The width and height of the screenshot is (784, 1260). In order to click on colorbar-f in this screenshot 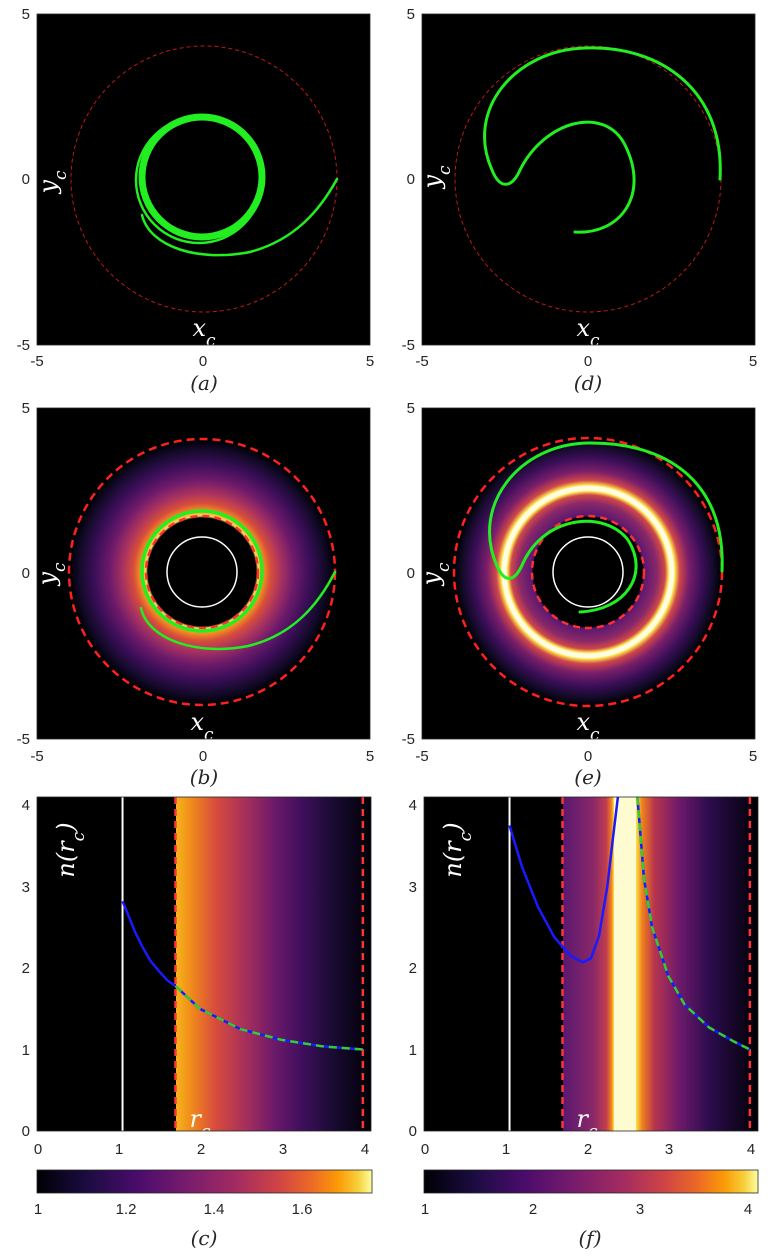, I will do `click(591, 1181)`.